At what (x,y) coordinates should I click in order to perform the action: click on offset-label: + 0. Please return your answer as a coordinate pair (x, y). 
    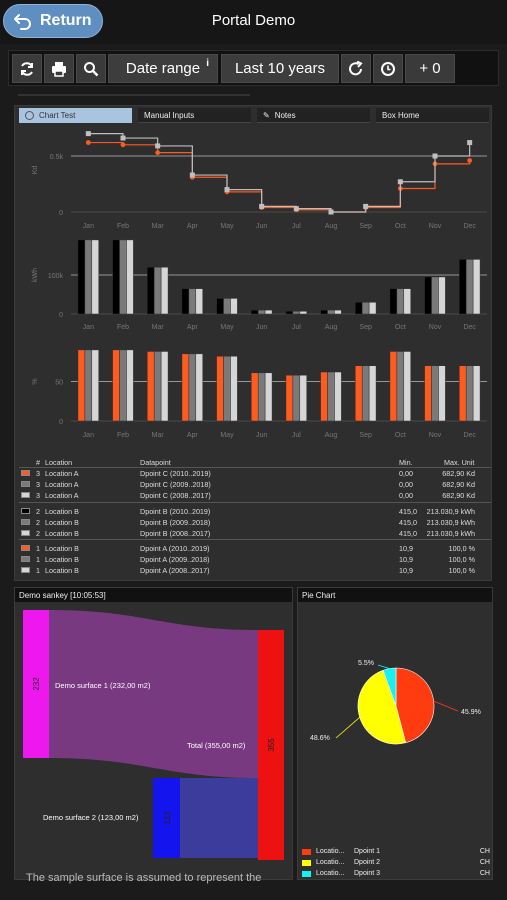
    Looking at the image, I should click on (430, 68).